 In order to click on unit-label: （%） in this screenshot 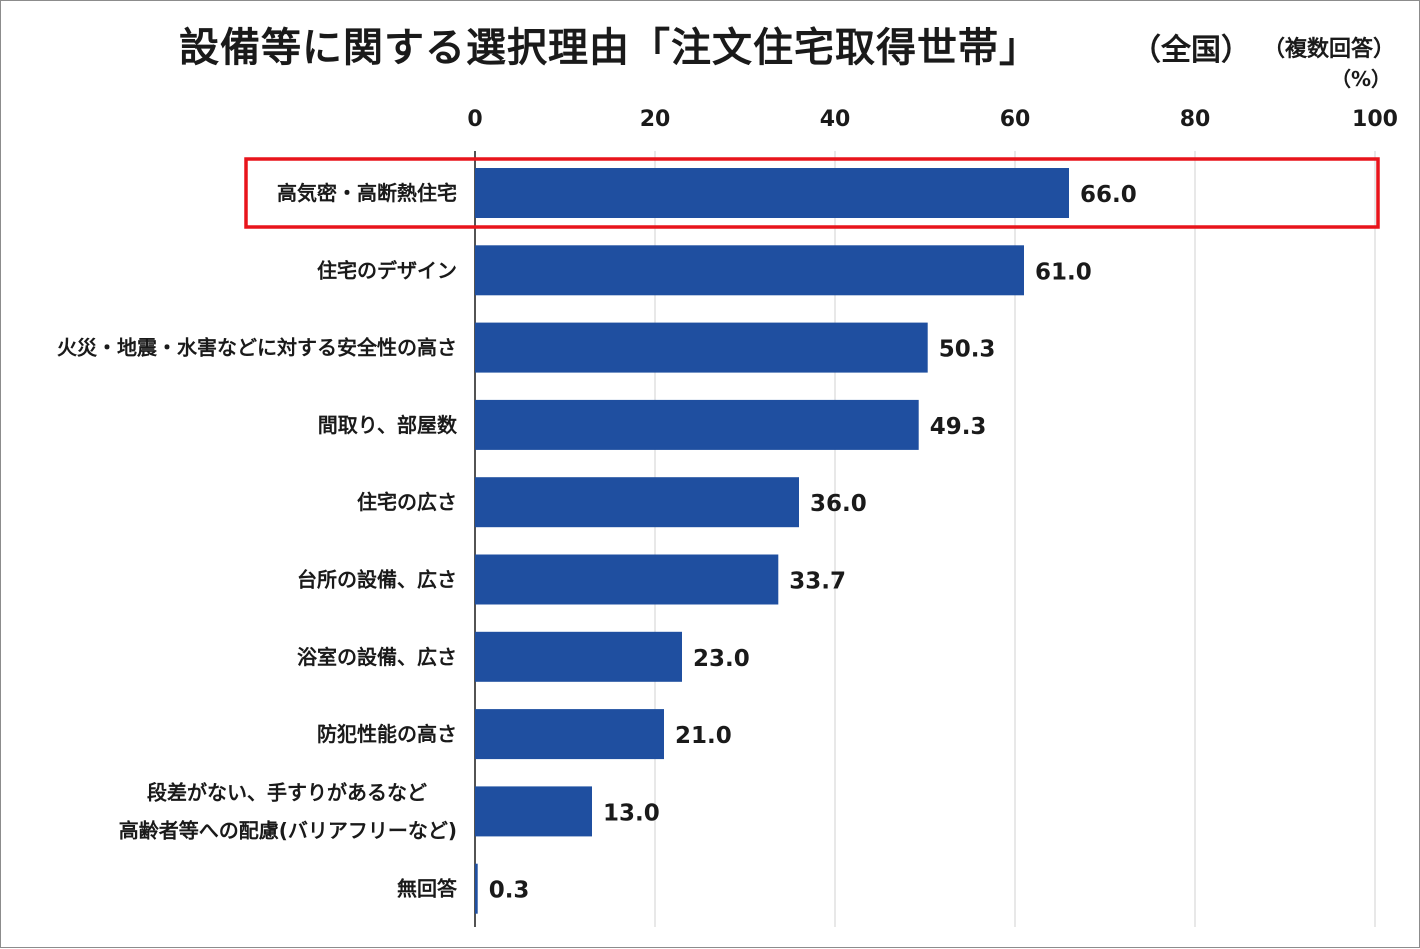, I will do `click(1360, 79)`.